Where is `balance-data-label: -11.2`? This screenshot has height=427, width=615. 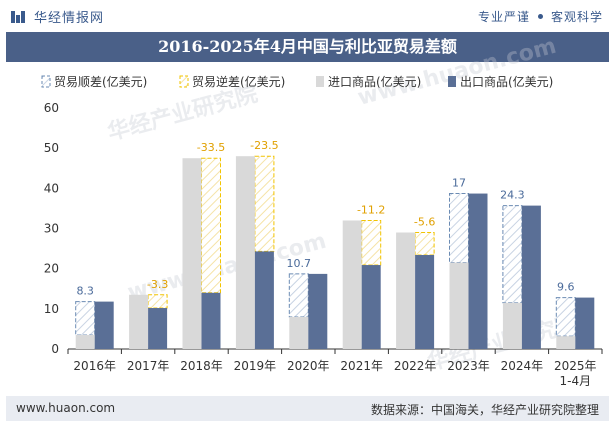 balance-data-label: -11.2 is located at coordinates (371, 209).